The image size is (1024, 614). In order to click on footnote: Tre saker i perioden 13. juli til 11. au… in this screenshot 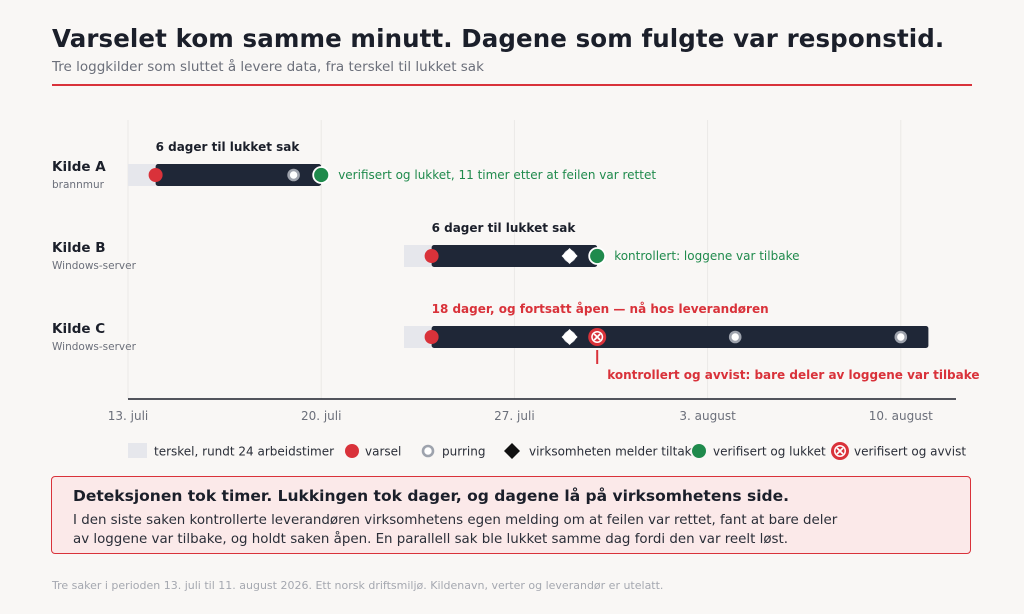, I will do `click(358, 585)`.